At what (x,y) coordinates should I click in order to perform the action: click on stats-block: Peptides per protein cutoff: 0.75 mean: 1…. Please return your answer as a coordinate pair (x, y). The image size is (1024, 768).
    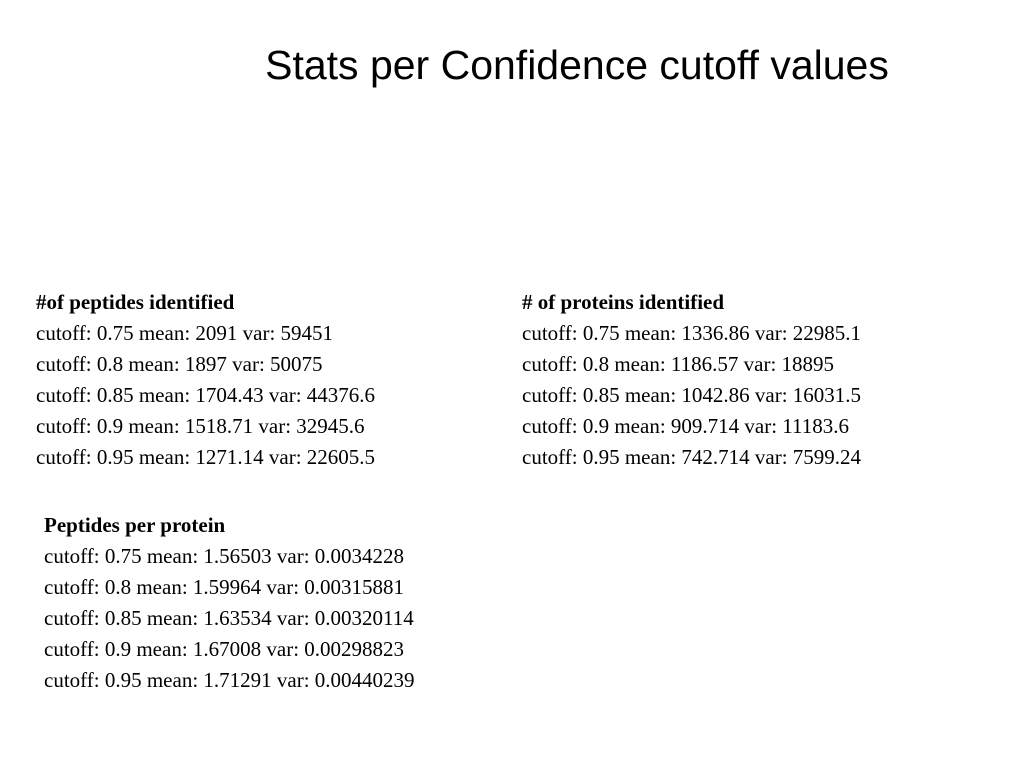
    Looking at the image, I should click on (229, 603).